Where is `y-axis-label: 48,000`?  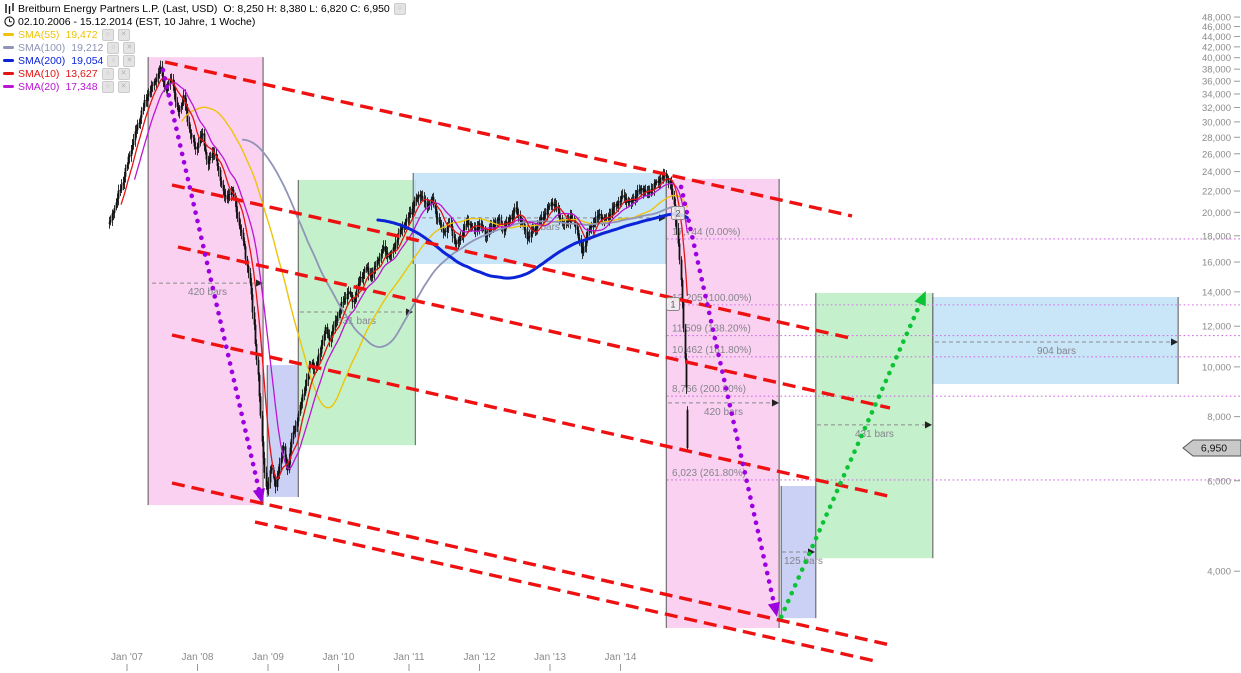 y-axis-label: 48,000 is located at coordinates (1216, 18).